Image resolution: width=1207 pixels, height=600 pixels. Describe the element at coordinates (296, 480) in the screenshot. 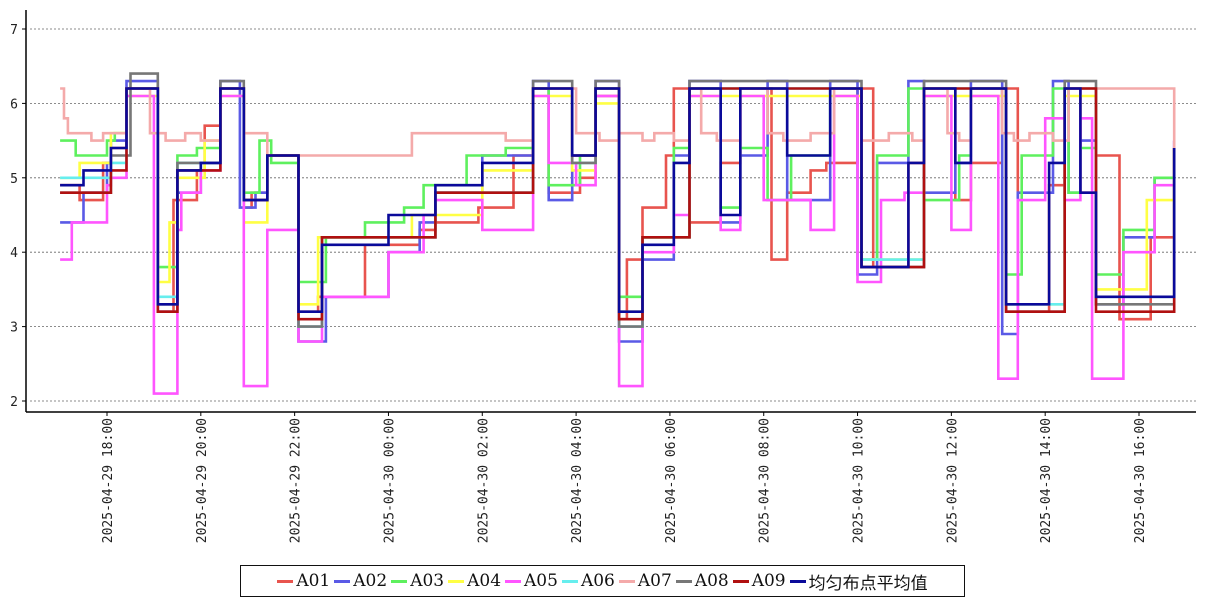

I see `x-tick-label: 2025-04-29 22:00` at that location.